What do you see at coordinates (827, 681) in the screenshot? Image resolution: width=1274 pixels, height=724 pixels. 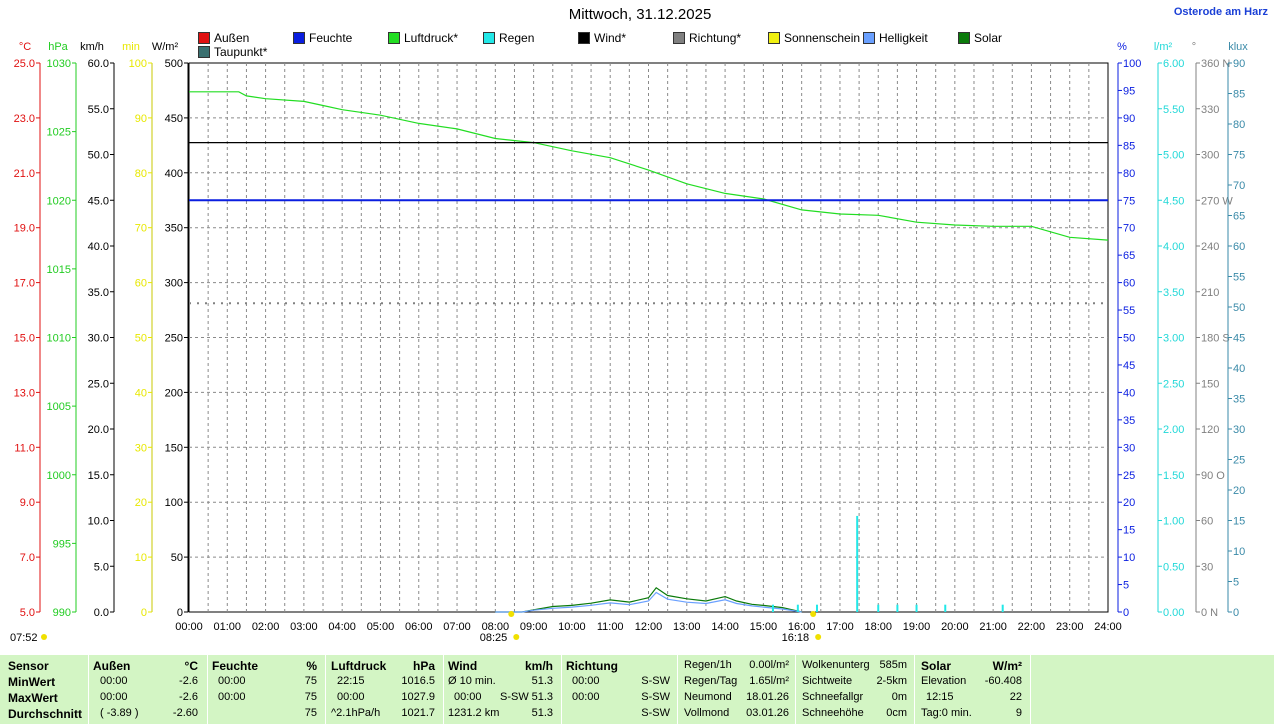 I see `cloud-label: Sichtweite` at bounding box center [827, 681].